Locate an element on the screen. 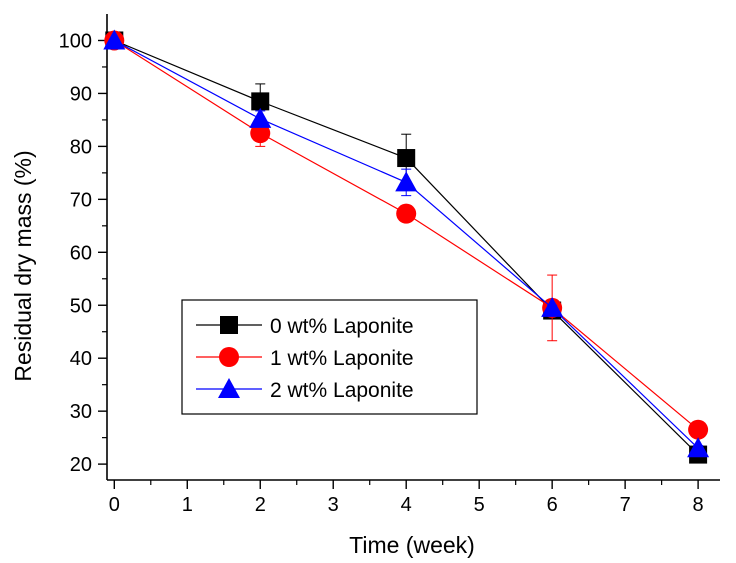  x-tick-label: 4 is located at coordinates (406, 505).